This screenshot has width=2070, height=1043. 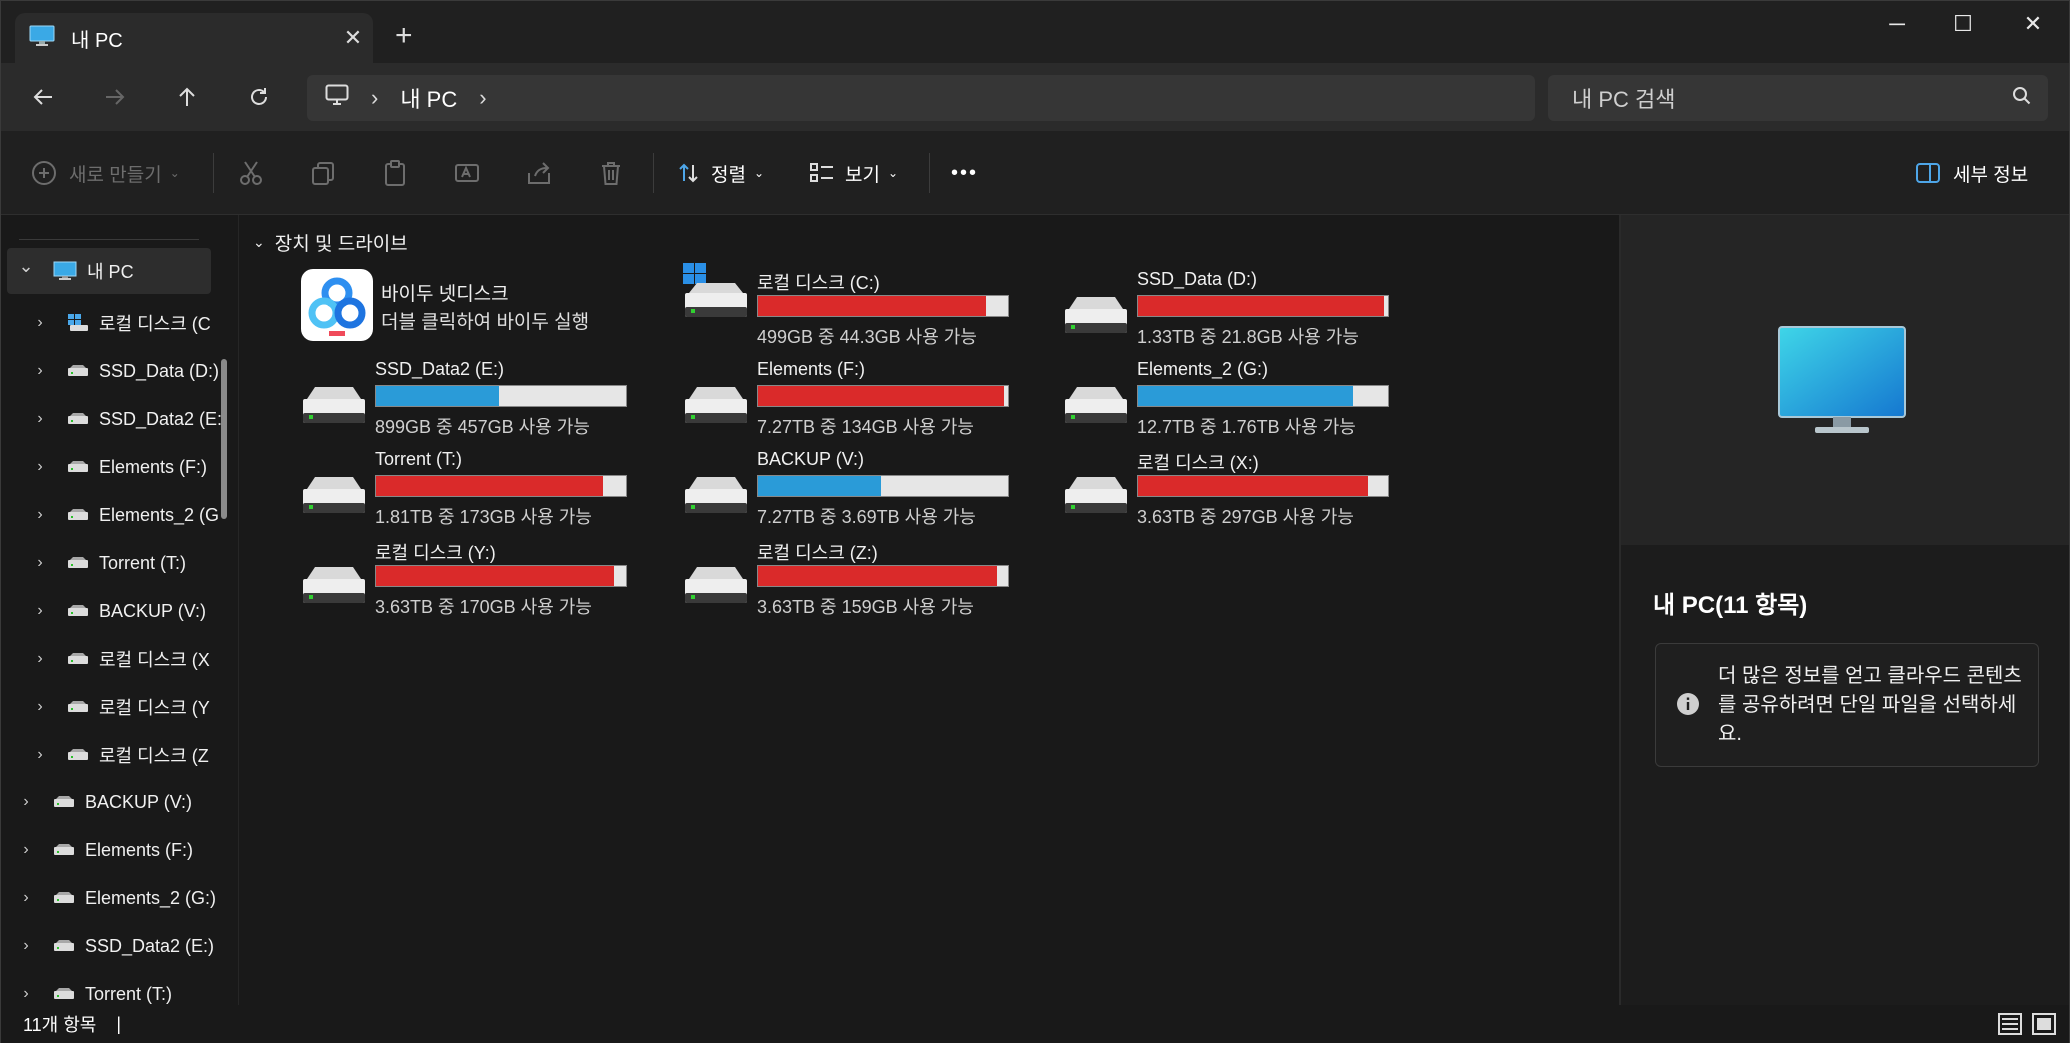 What do you see at coordinates (337, 305) in the screenshot?
I see `baidu-netdisk-icon` at bounding box center [337, 305].